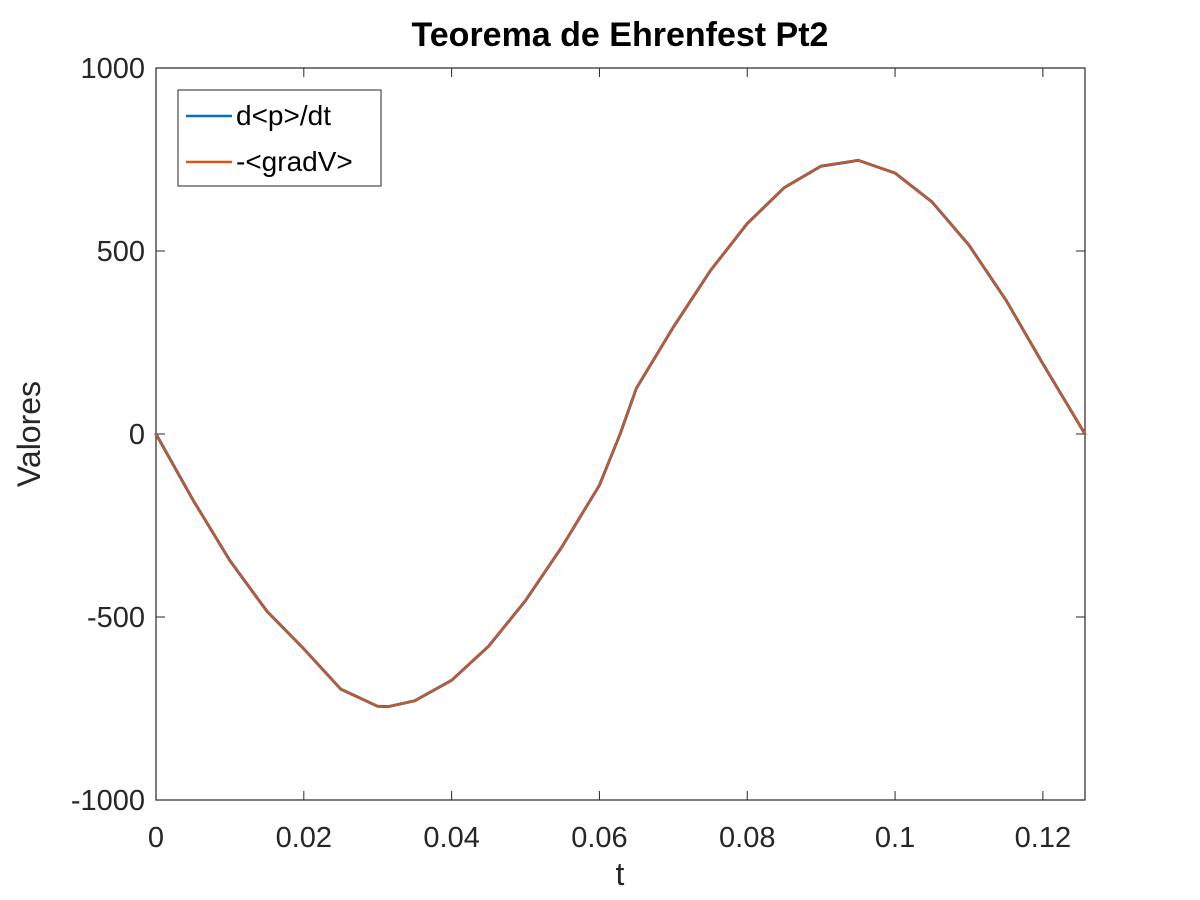 The image size is (1200, 900). What do you see at coordinates (620, 874) in the screenshot?
I see `x-axis-label: t` at bounding box center [620, 874].